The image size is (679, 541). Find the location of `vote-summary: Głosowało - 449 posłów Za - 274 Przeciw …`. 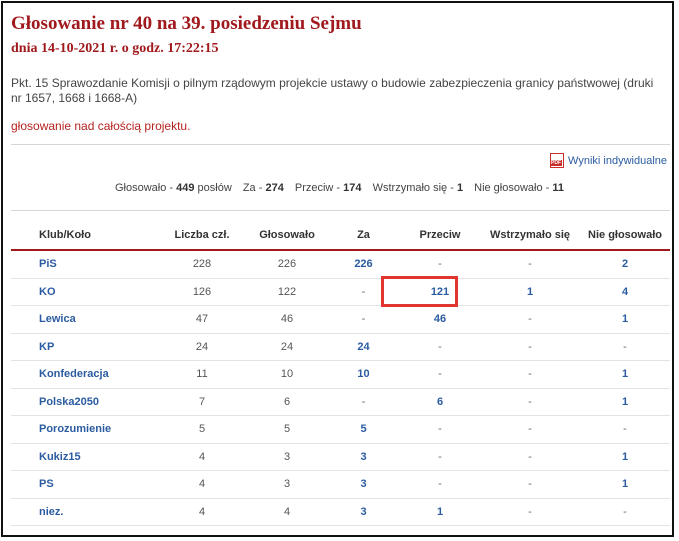

vote-summary: Głosowało - 449 posłów Za - 274 Przeciw … is located at coordinates (339, 188).